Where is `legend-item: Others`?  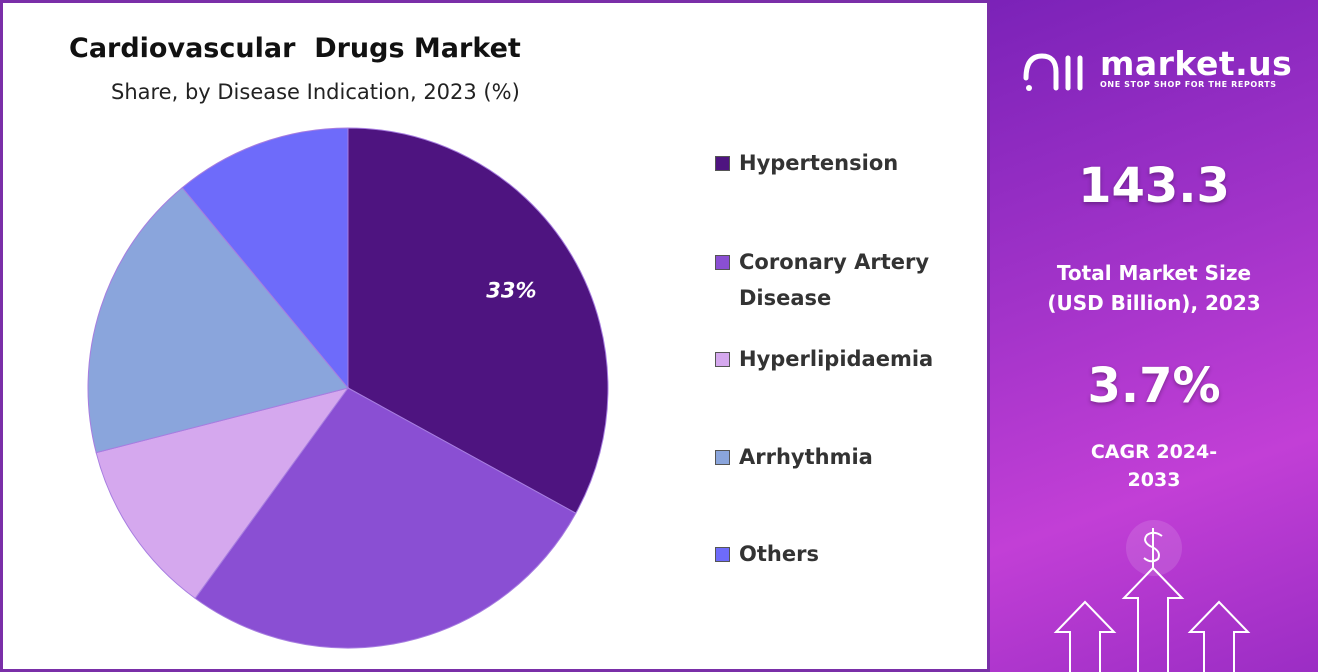 legend-item: Others is located at coordinates (835, 554).